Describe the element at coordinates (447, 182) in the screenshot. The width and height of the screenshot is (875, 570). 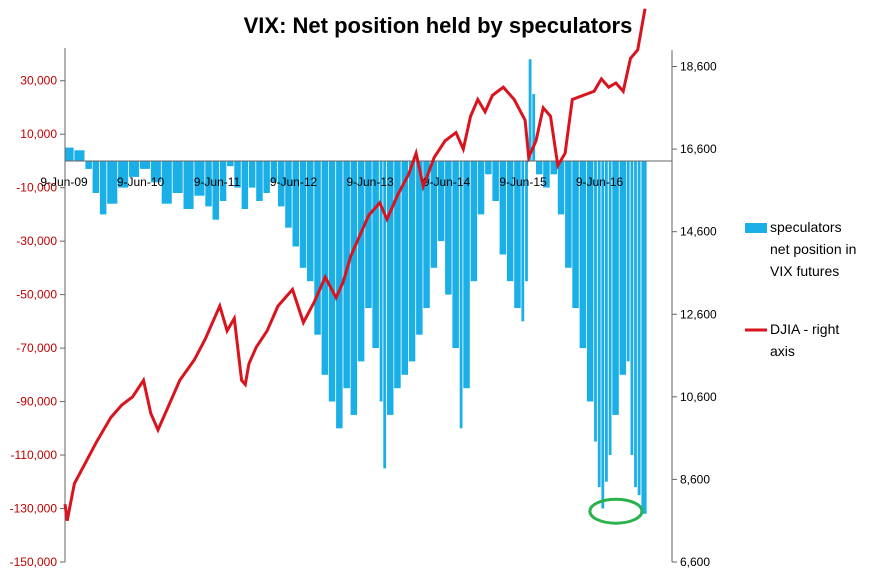
I see `x-tick-label: 9-Jun-14` at that location.